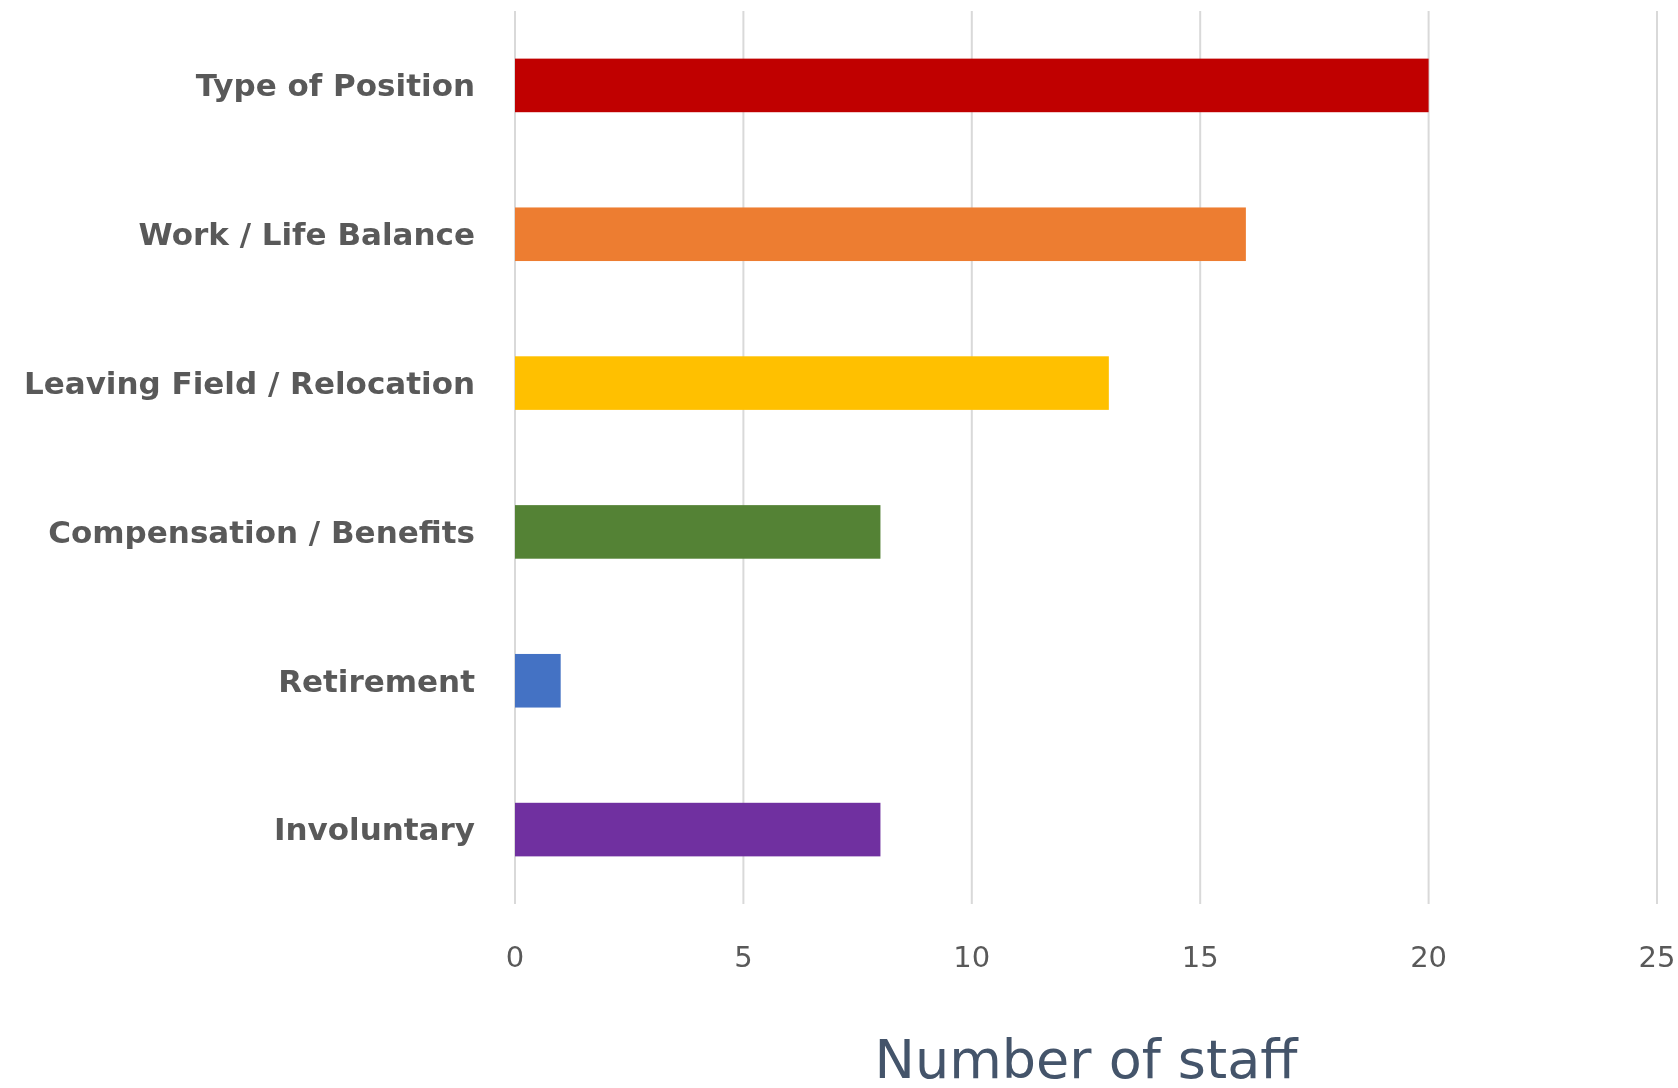 The image size is (1678, 1088). What do you see at coordinates (261, 531) in the screenshot?
I see `y-tick-label: Compensation / Benefits` at bounding box center [261, 531].